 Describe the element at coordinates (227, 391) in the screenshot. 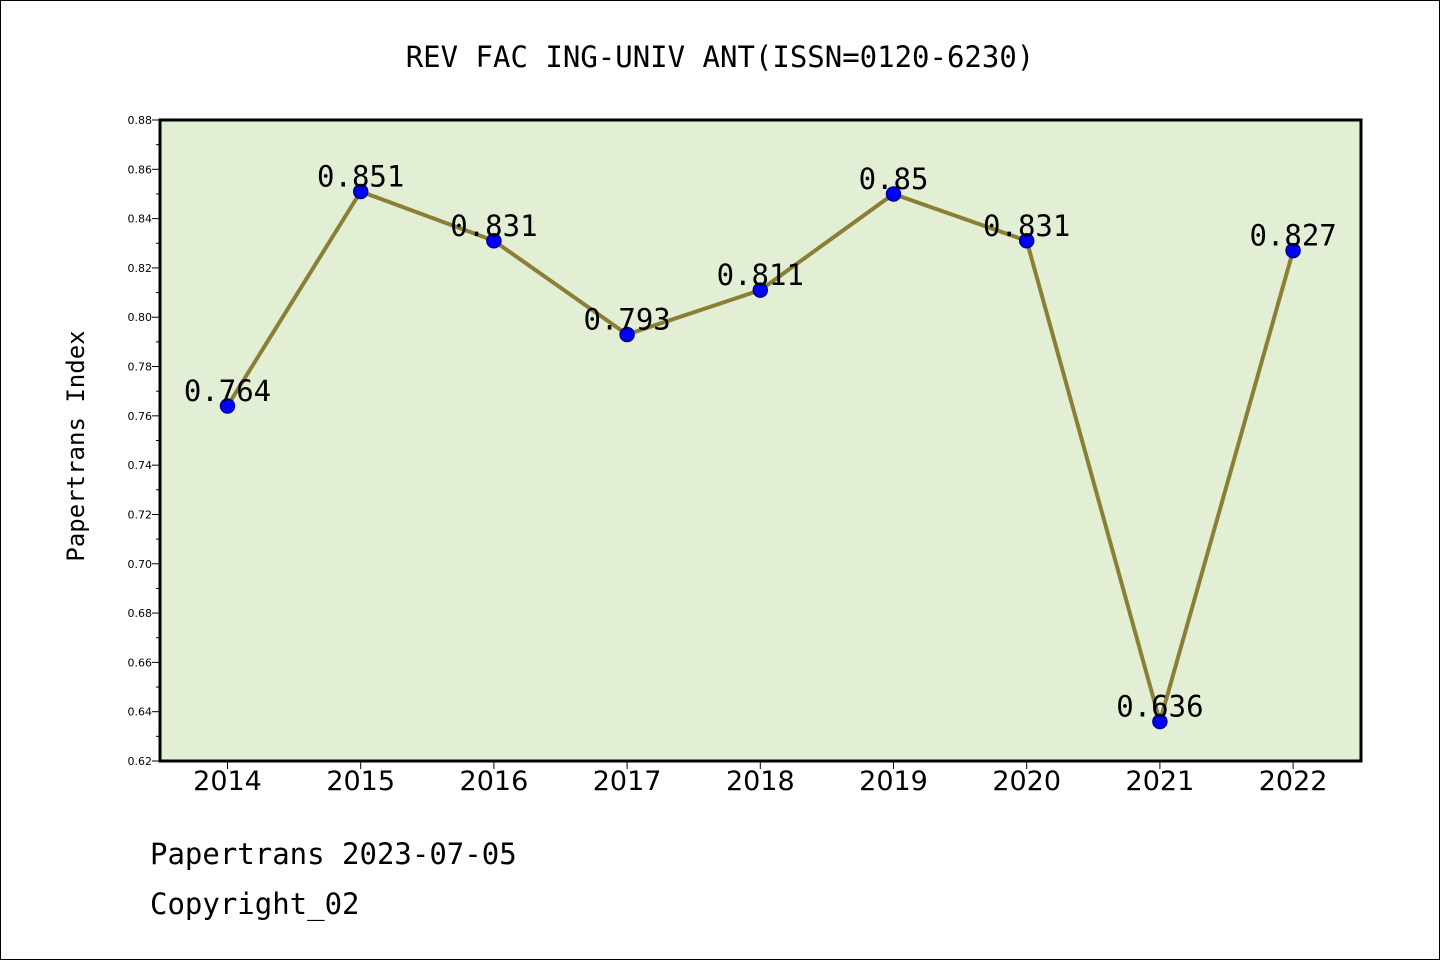

I see `data-label: 0.764` at that location.